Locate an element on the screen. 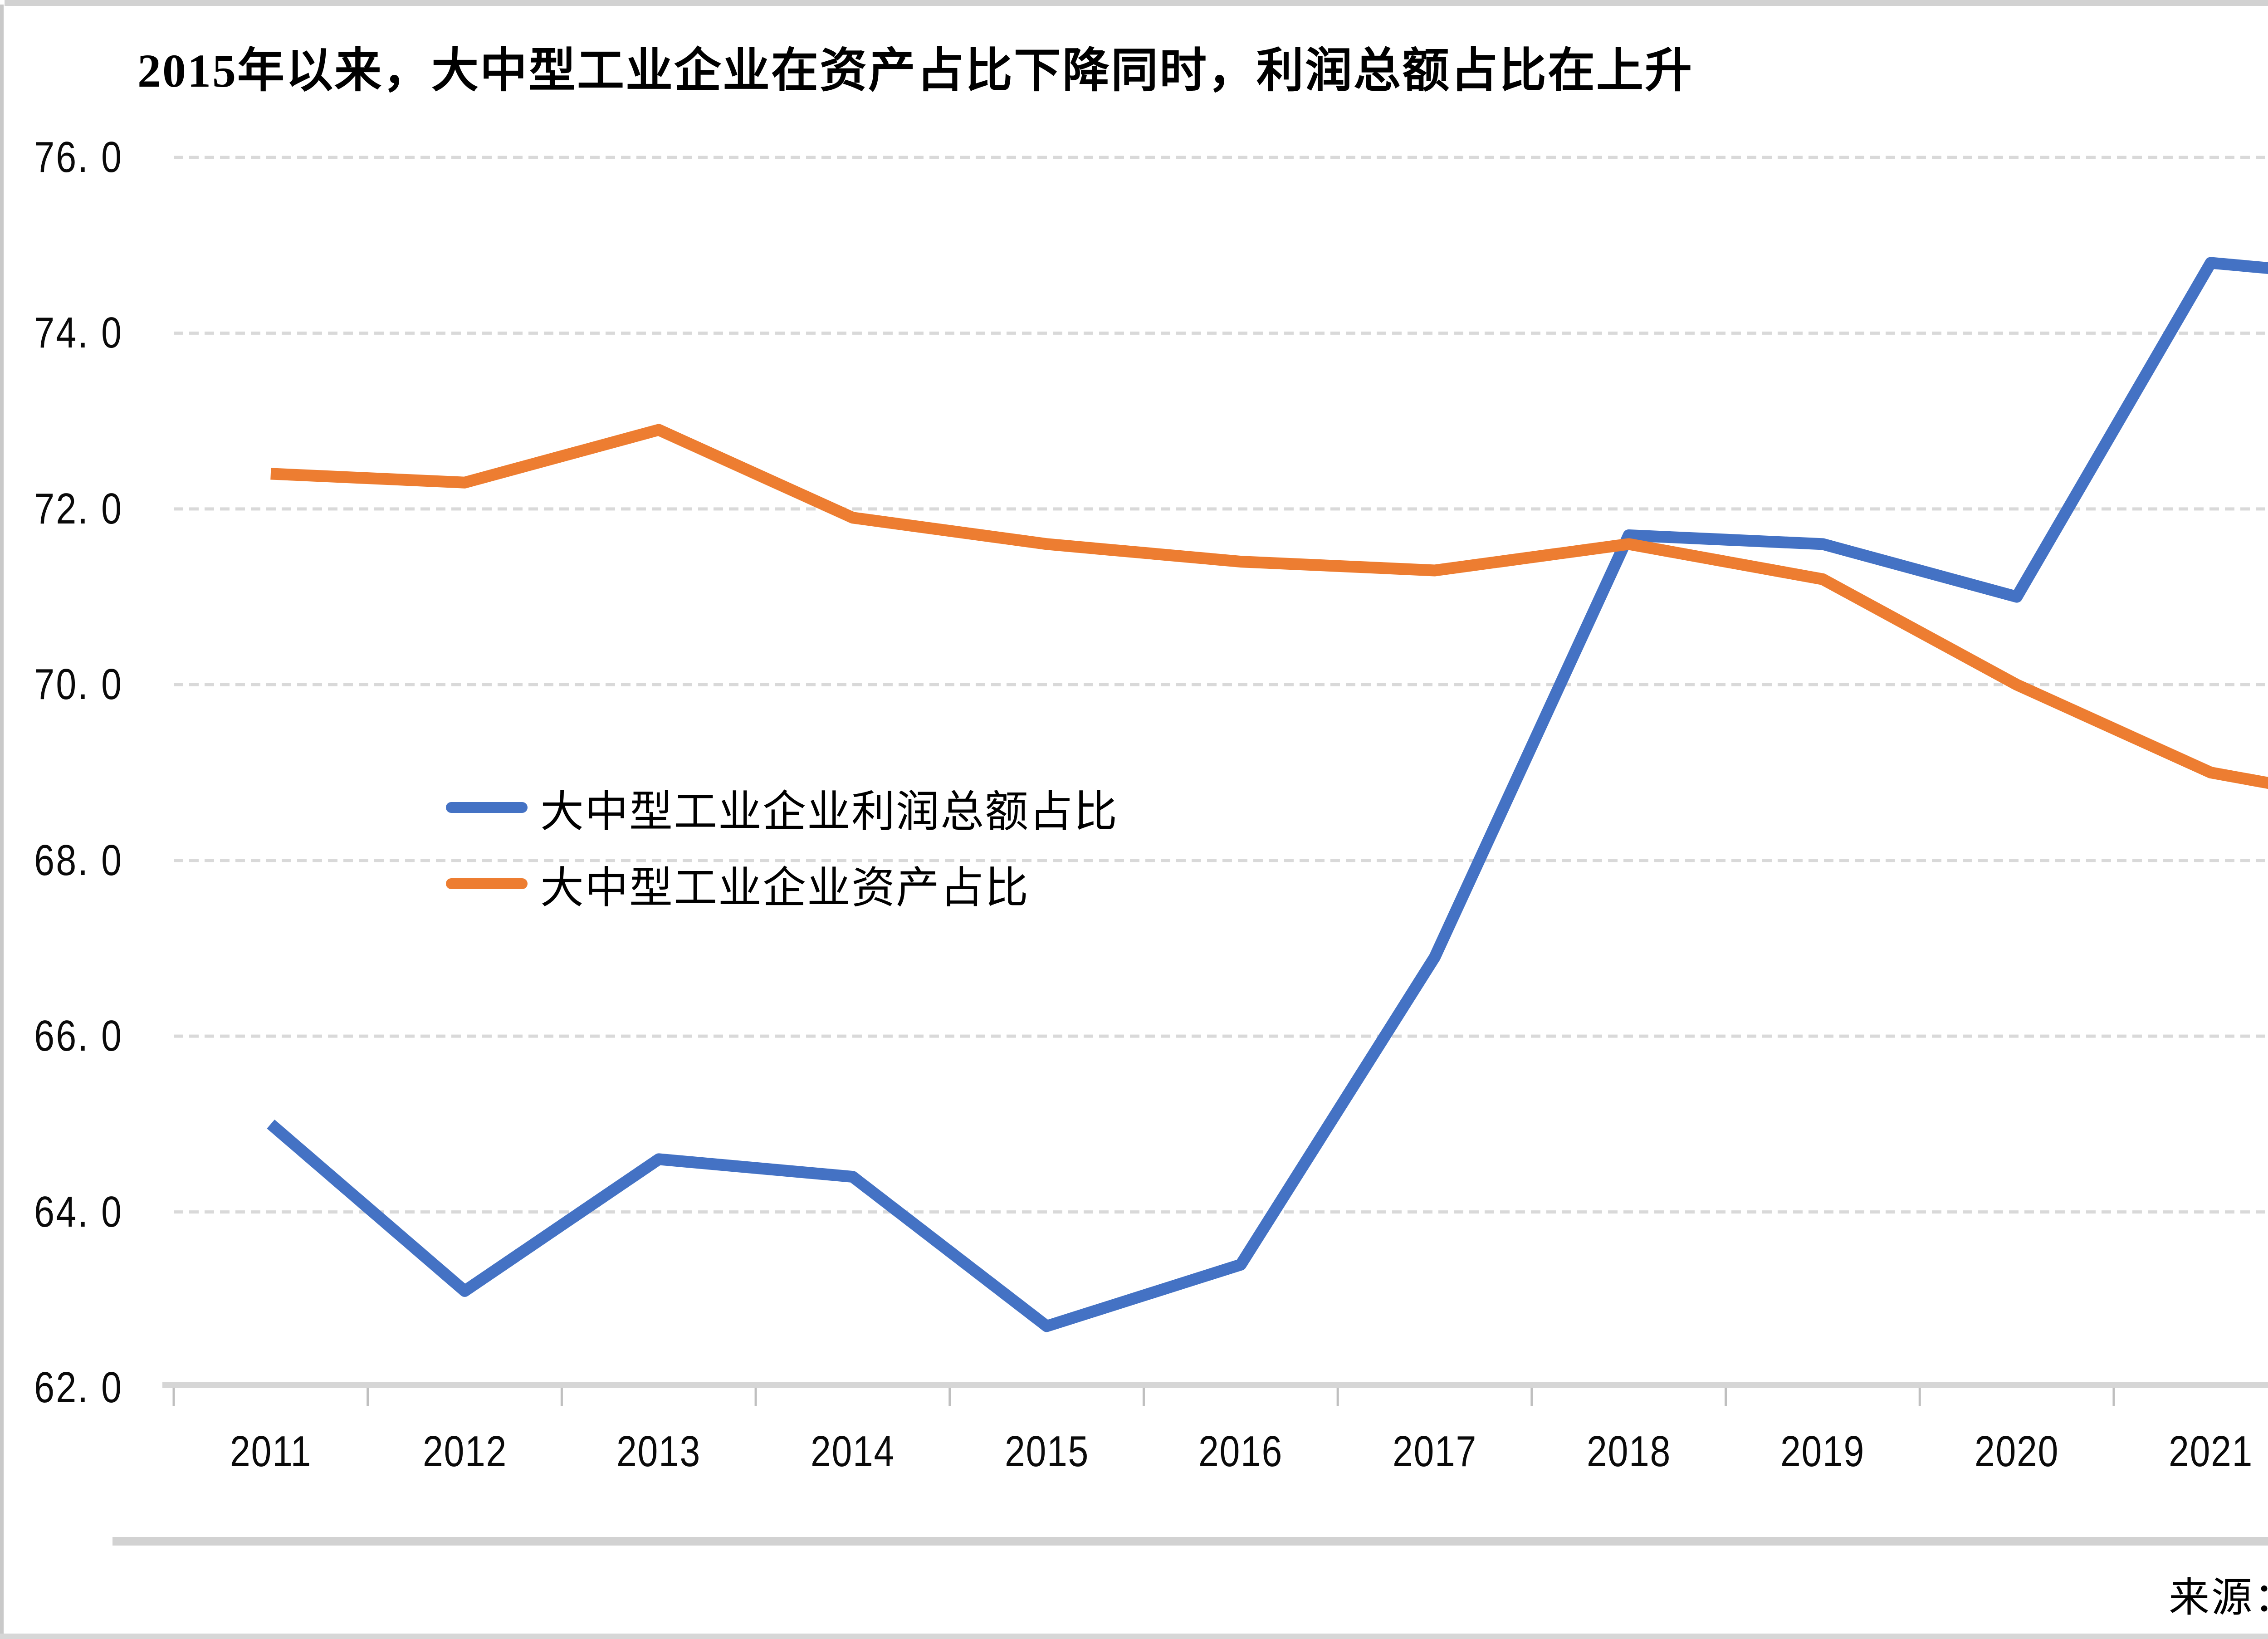 This screenshot has height=1639, width=2268. legend-label-profit: 大中型工业企业利润总额占比 is located at coordinates (829, 812).